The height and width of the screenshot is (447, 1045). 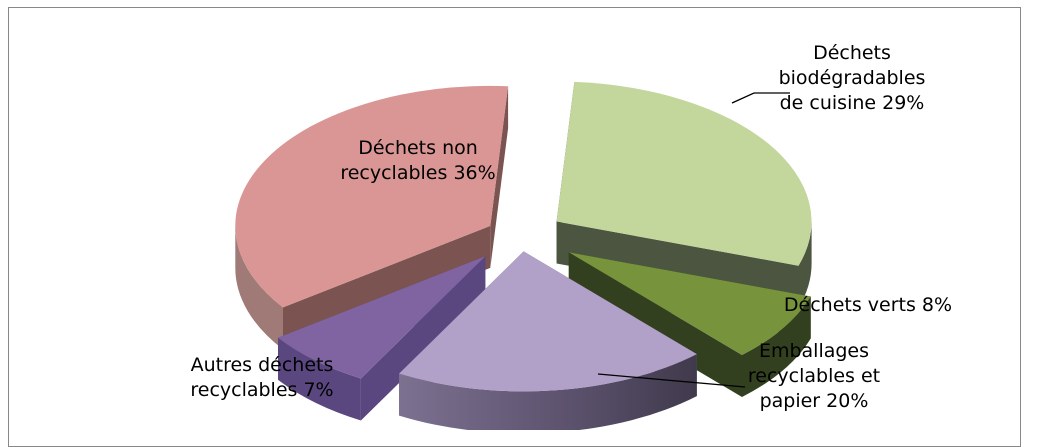 What do you see at coordinates (261, 390) in the screenshot?
I see `slice-label-3-line-1: recyclables 7%` at bounding box center [261, 390].